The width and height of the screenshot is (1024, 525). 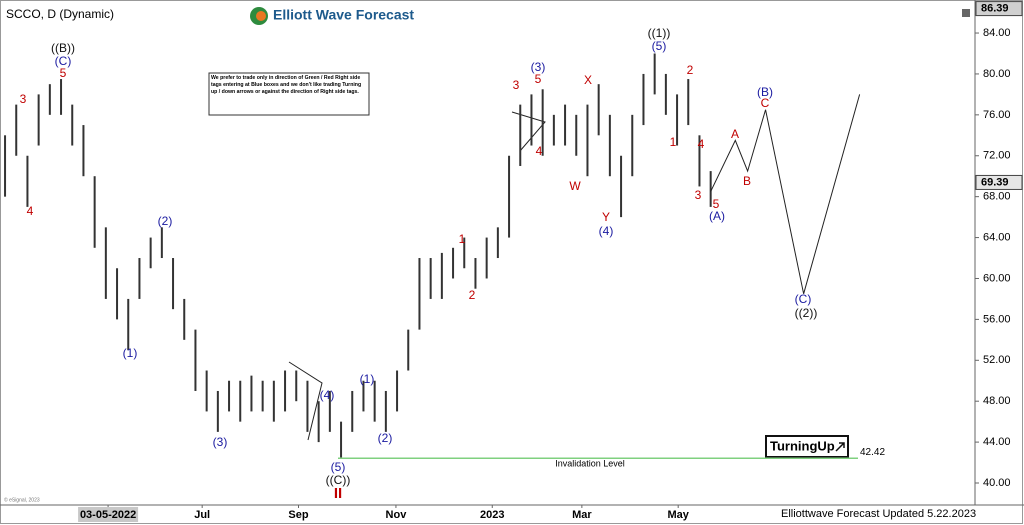 What do you see at coordinates (997, 442) in the screenshot?
I see `y-tick-label: 44.00` at bounding box center [997, 442].